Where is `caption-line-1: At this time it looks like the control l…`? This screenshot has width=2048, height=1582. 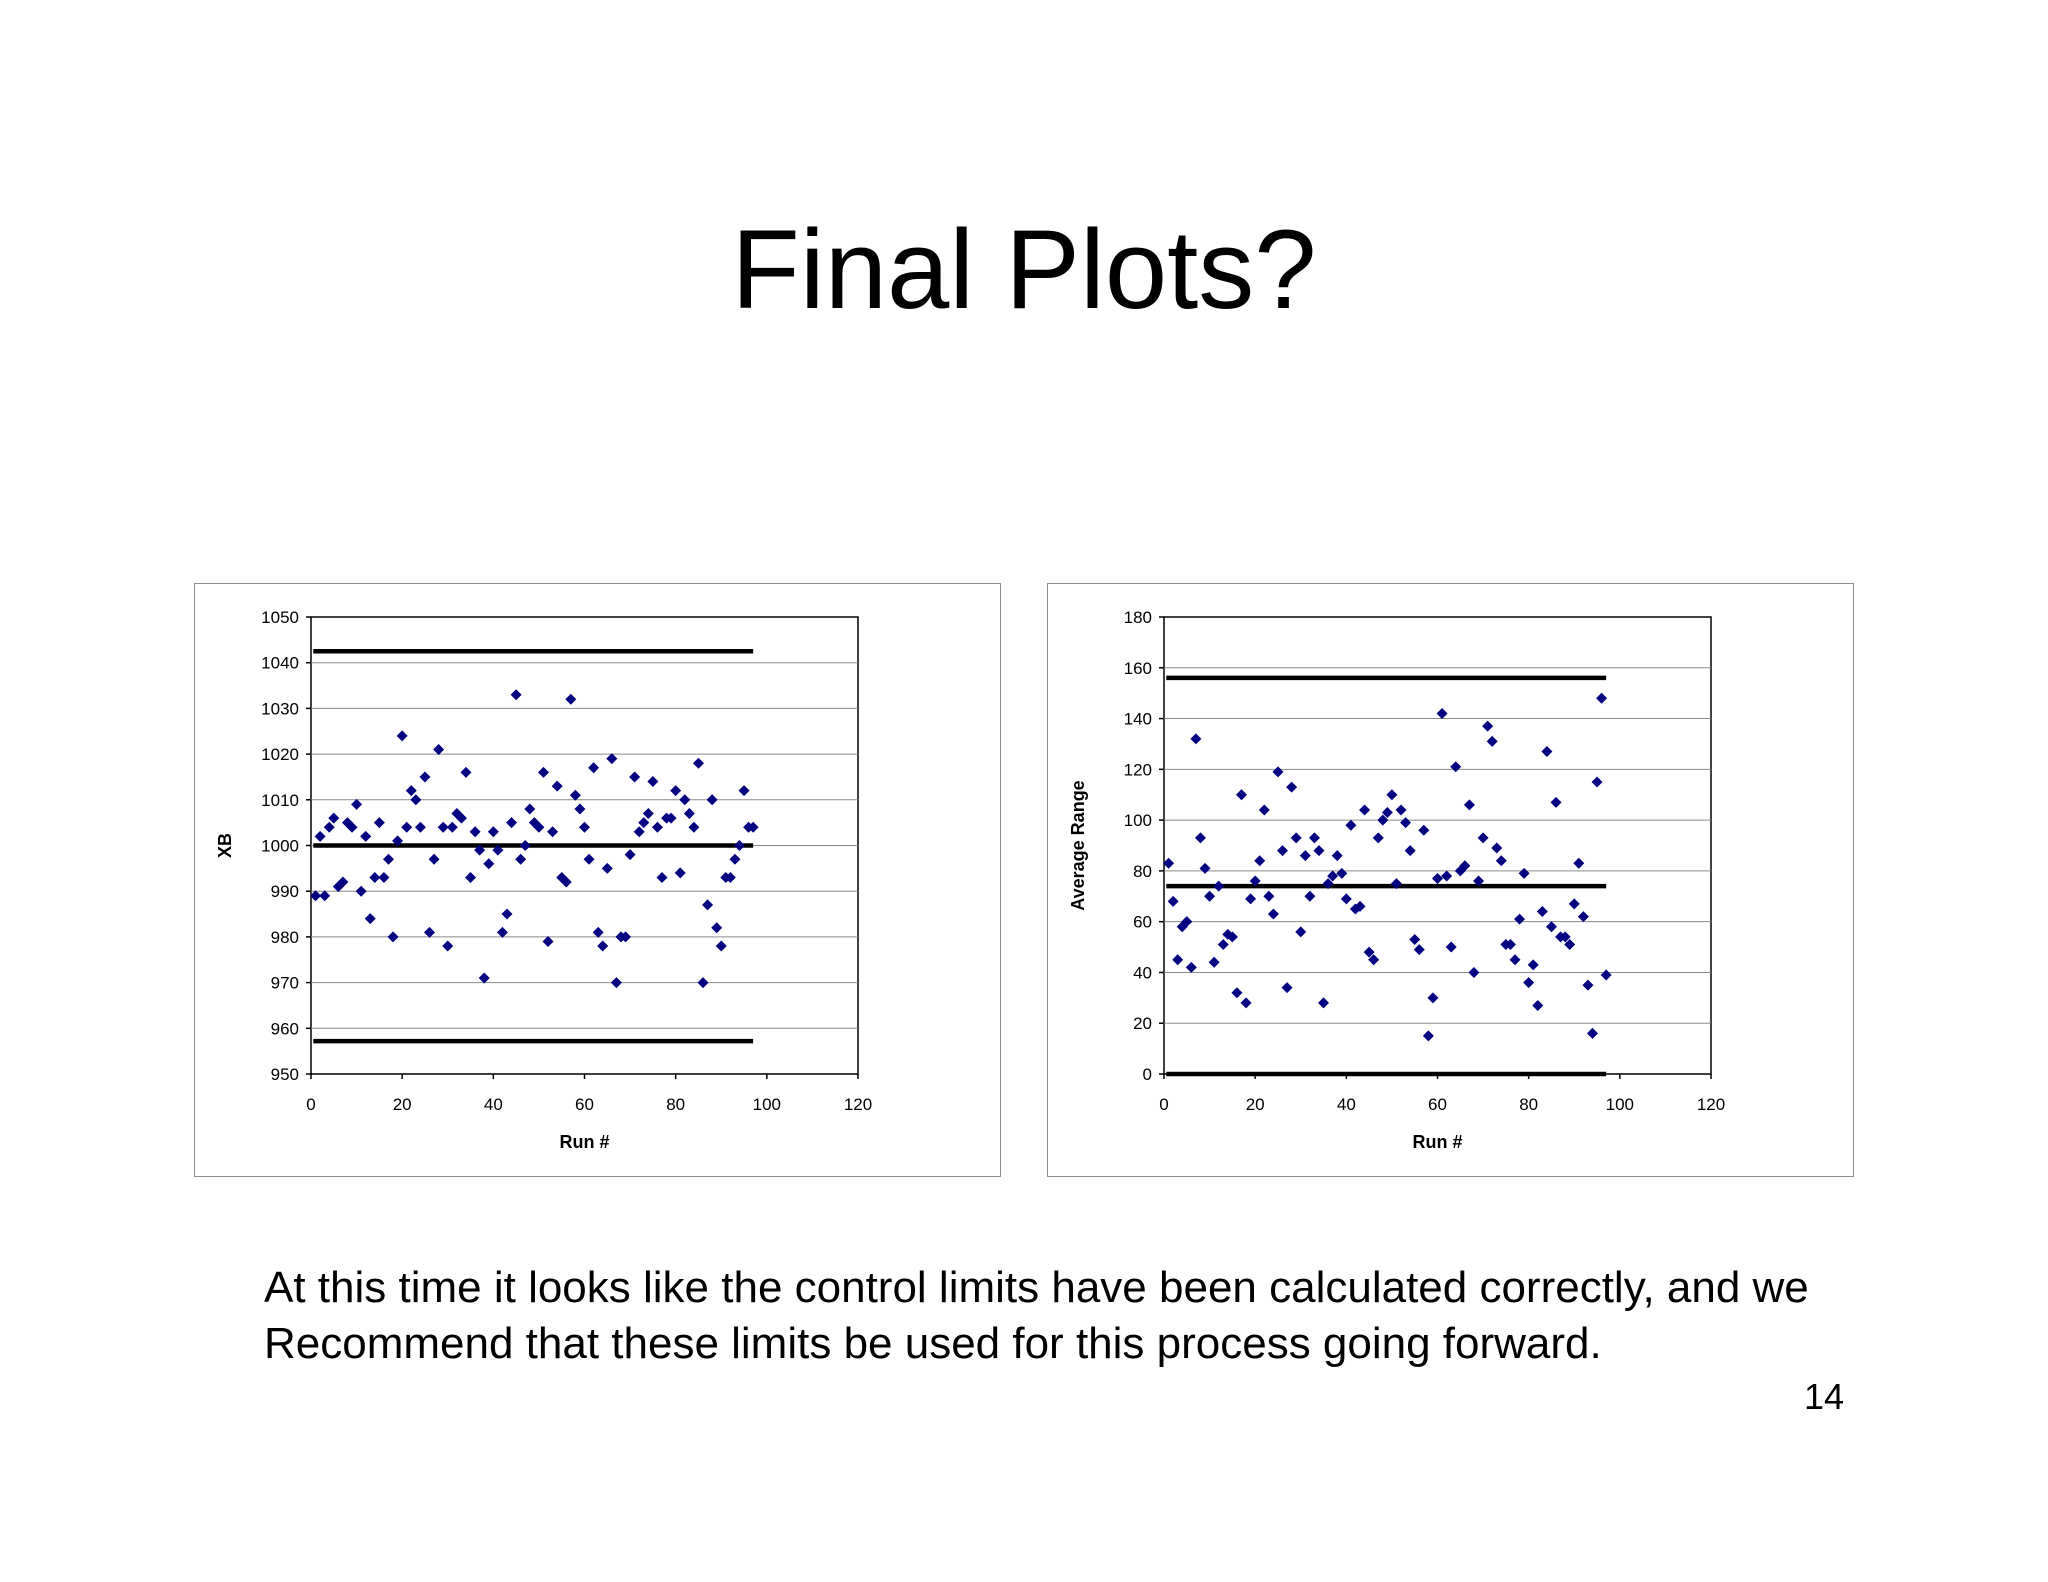 caption-line-1: At this time it looks like the control l… is located at coordinates (1036, 1287).